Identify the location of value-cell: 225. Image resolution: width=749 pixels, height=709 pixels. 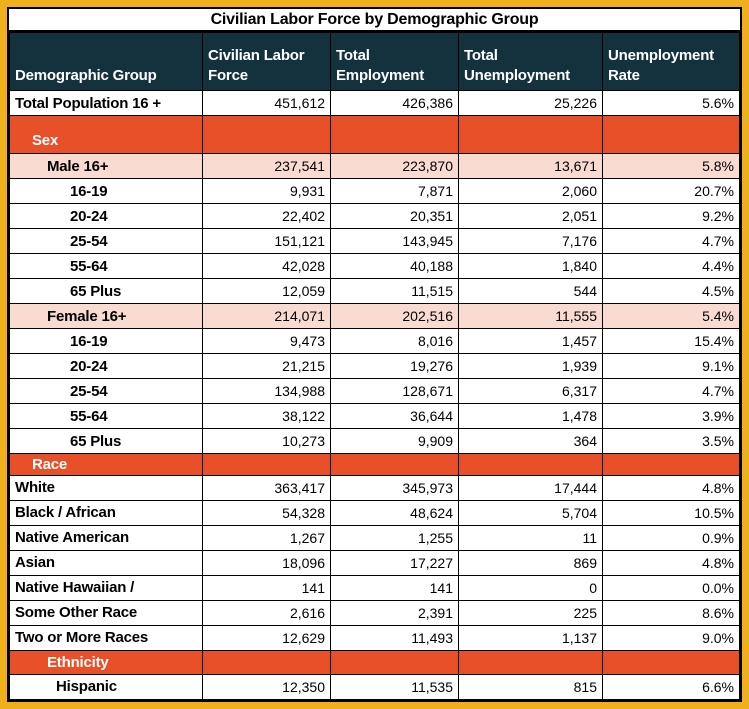
(530, 612).